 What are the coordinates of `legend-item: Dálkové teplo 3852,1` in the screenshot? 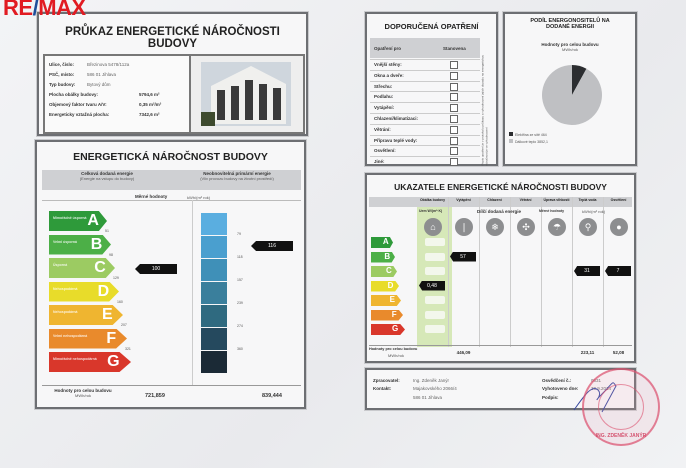 It's located at (528, 142).